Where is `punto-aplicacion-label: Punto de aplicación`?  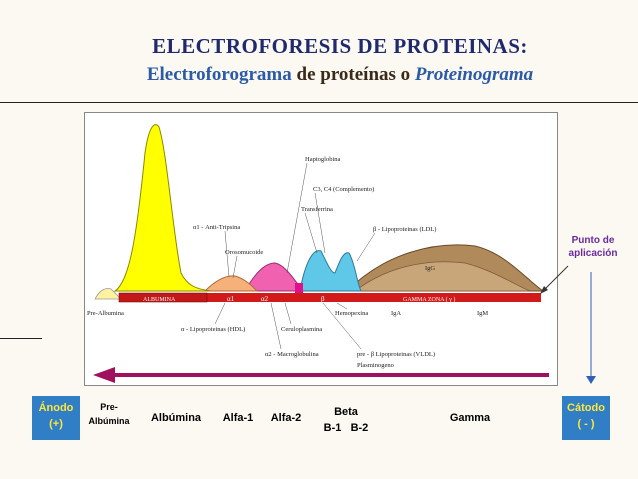
punto-aplicacion-label: Punto de aplicación is located at coordinates (593, 247).